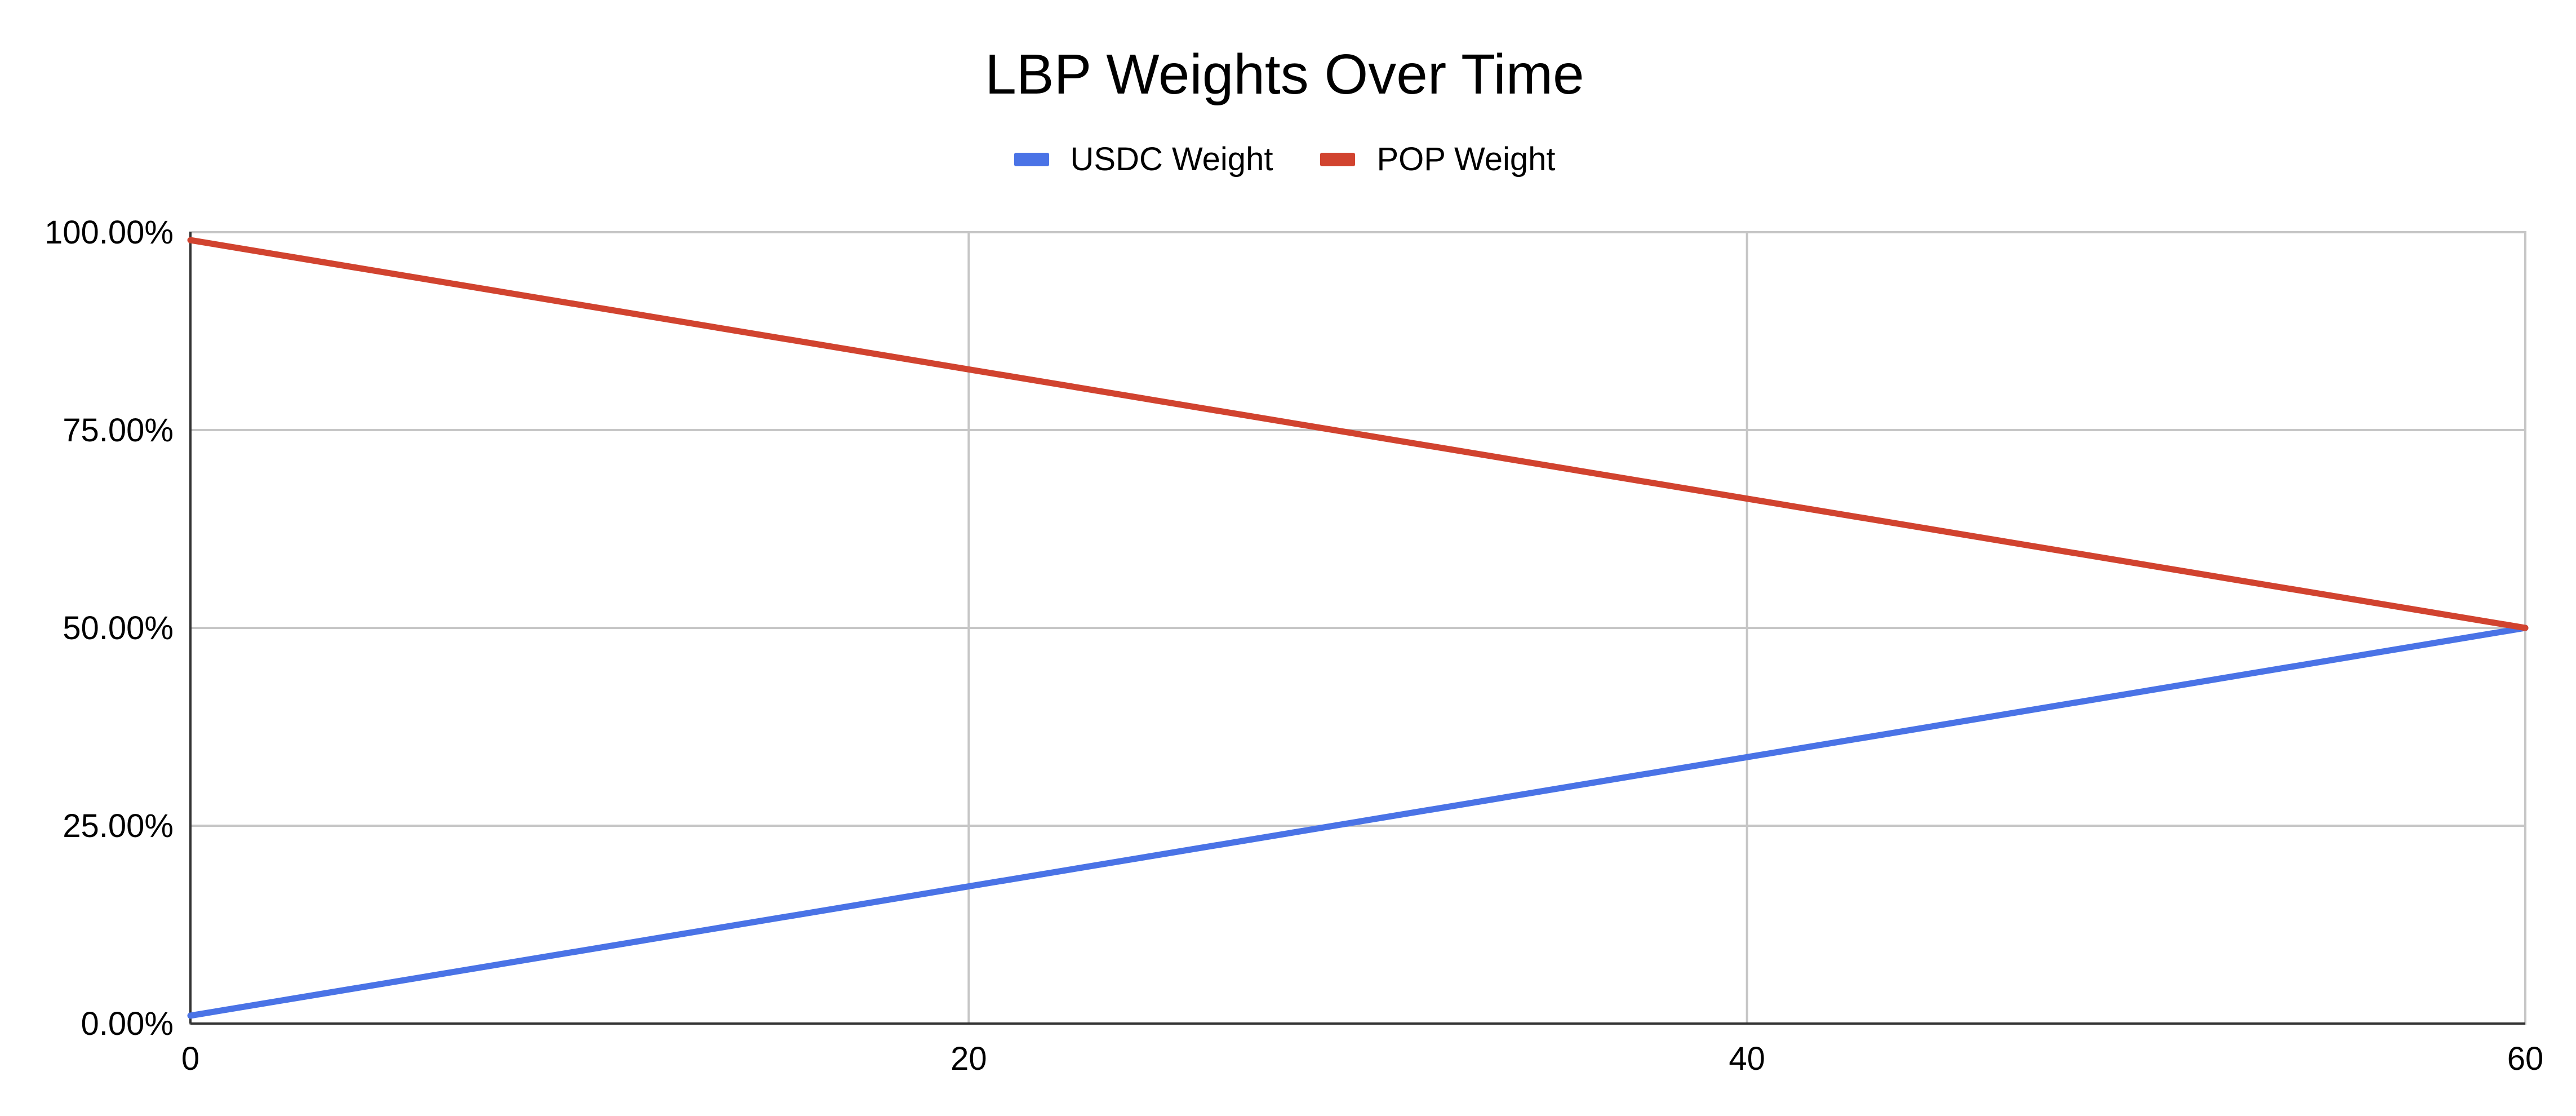  I want to click on legend-item-usdc: USDC Weight, so click(1143, 159).